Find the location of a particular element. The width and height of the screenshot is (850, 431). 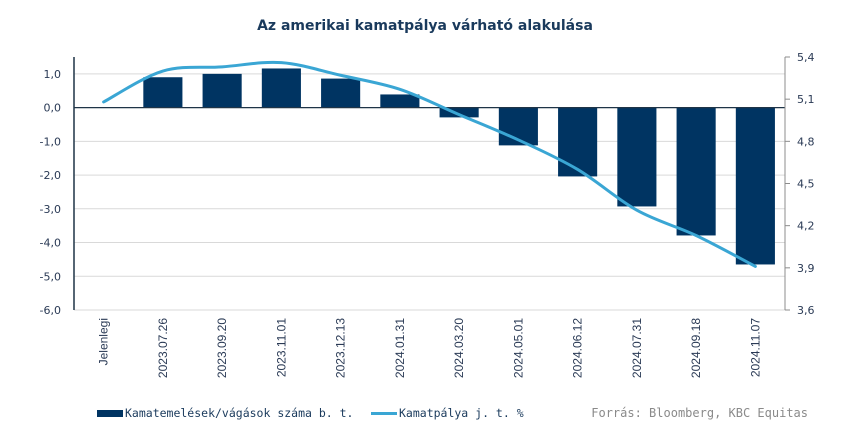

right-axis-tick-label: 4,8 is located at coordinates (806, 141).